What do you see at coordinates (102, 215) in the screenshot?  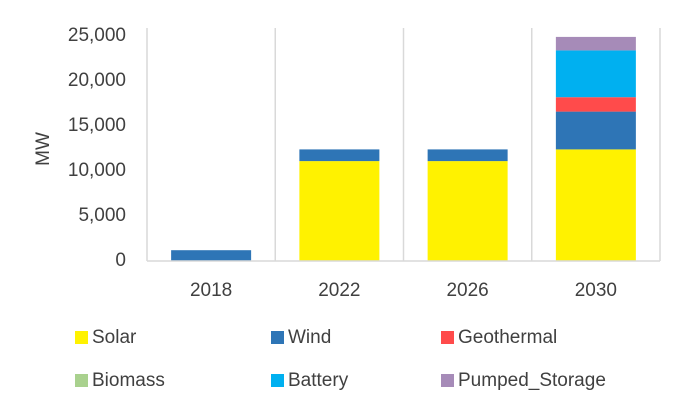 I see `y-tick-label: 5,000` at bounding box center [102, 215].